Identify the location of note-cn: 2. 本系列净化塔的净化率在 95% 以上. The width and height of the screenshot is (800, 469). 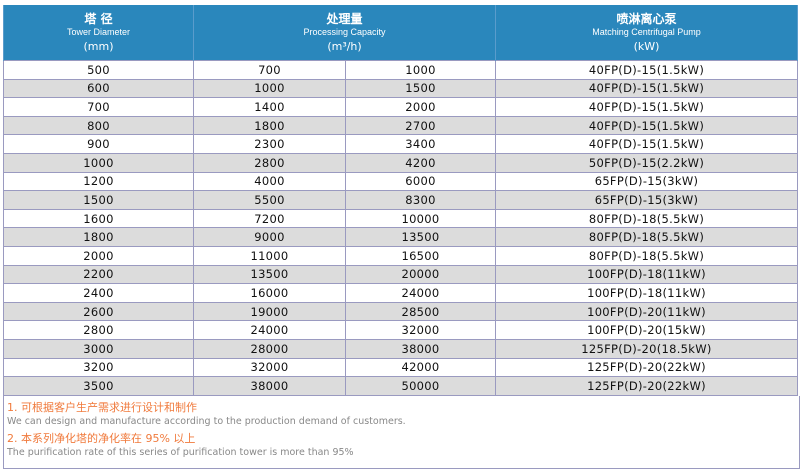
(101, 438).